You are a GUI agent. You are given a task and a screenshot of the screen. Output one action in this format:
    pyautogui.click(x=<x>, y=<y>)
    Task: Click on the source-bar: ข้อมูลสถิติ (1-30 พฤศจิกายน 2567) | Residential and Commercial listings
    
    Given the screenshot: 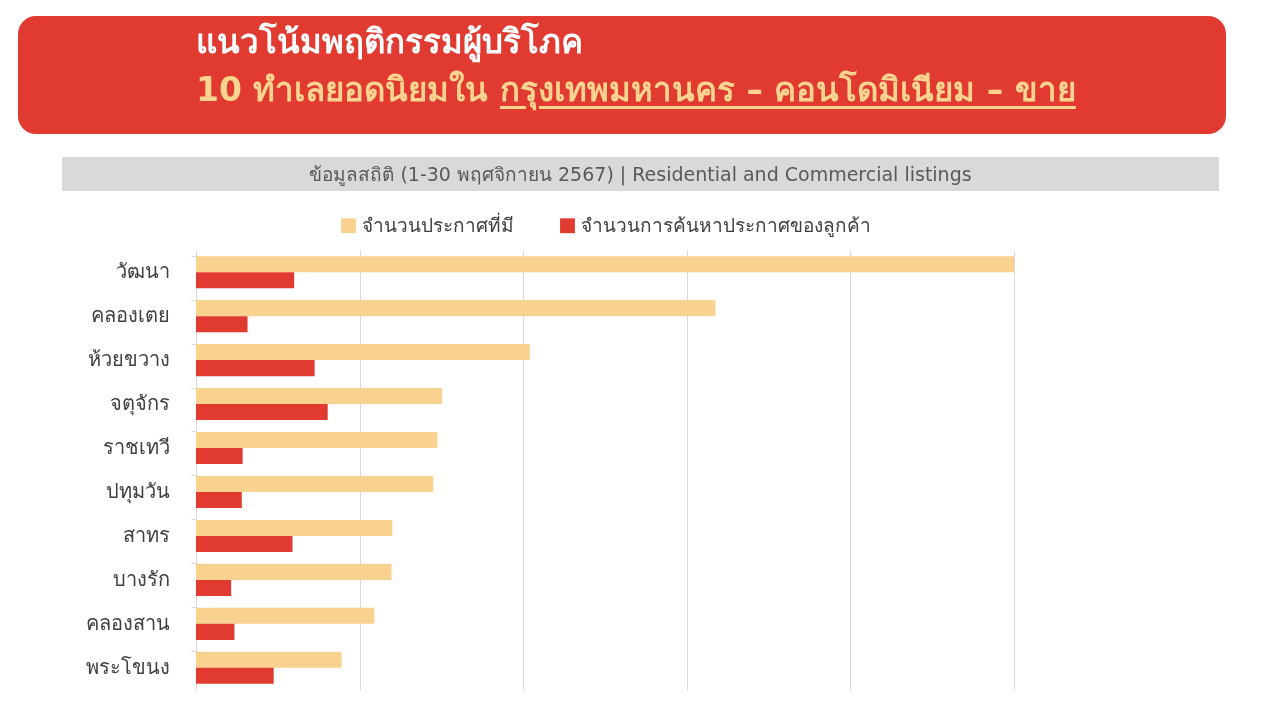 What is the action you would take?
    pyautogui.click(x=640, y=174)
    